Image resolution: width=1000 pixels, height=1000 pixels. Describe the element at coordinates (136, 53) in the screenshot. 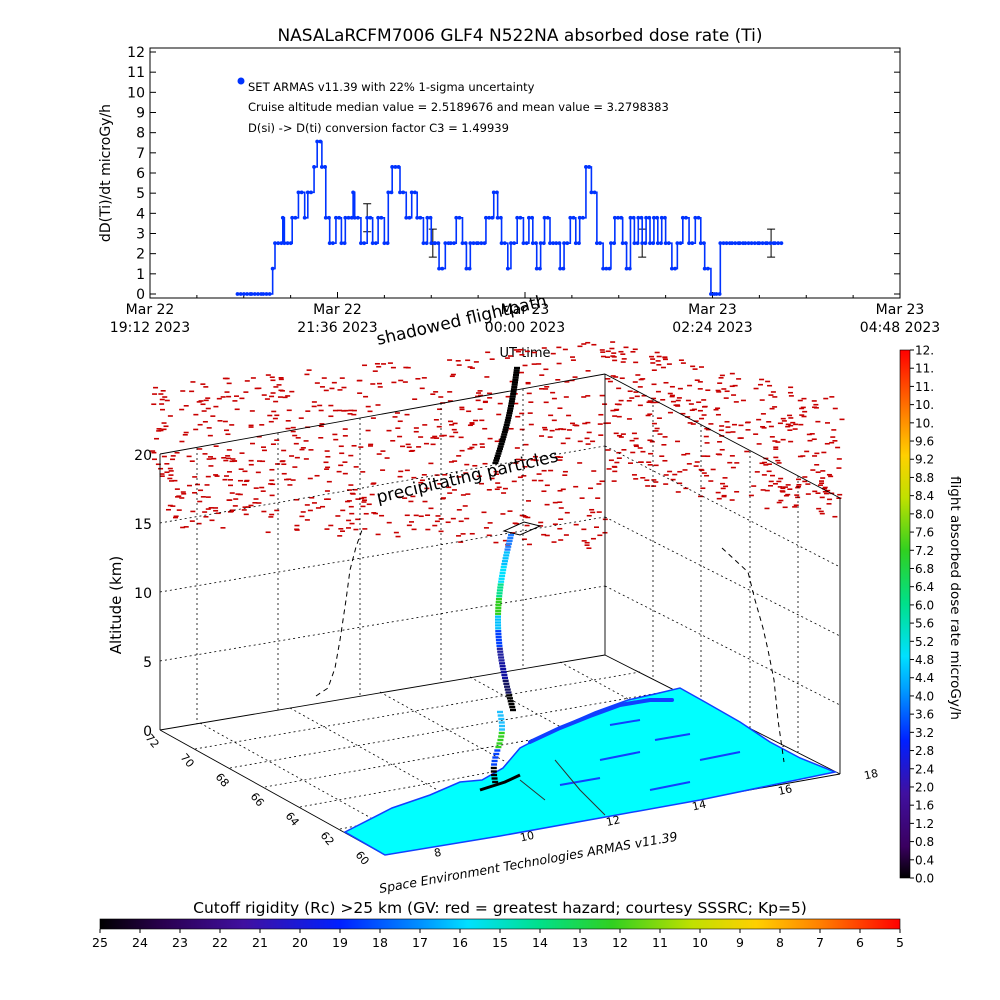

I see `y-tick-label: 12` at that location.